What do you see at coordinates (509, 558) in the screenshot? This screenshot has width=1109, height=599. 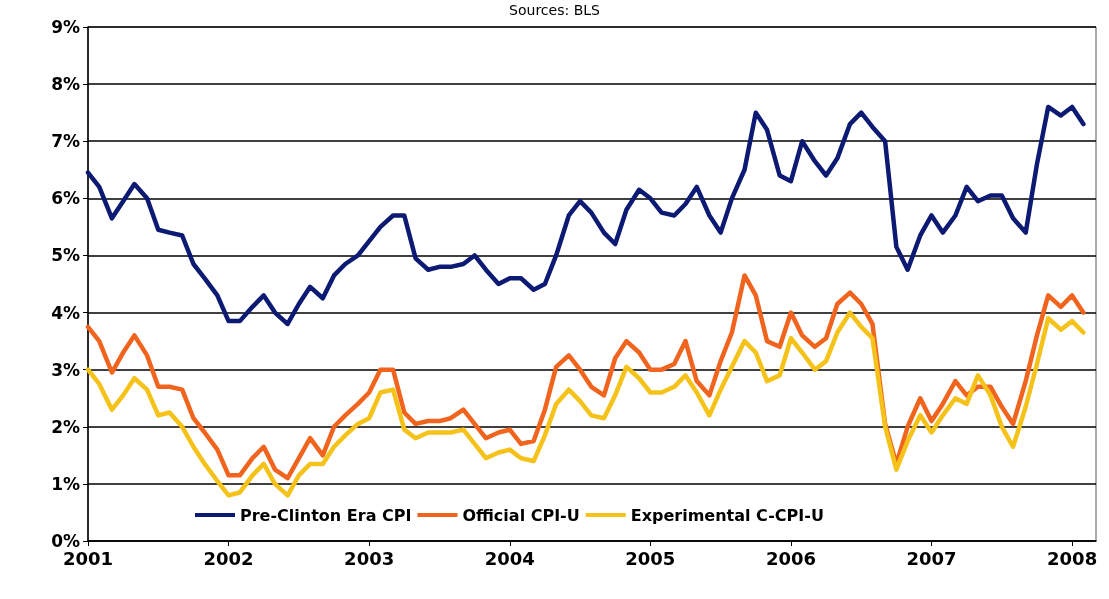 I see `x-tick-label: 2004` at bounding box center [509, 558].